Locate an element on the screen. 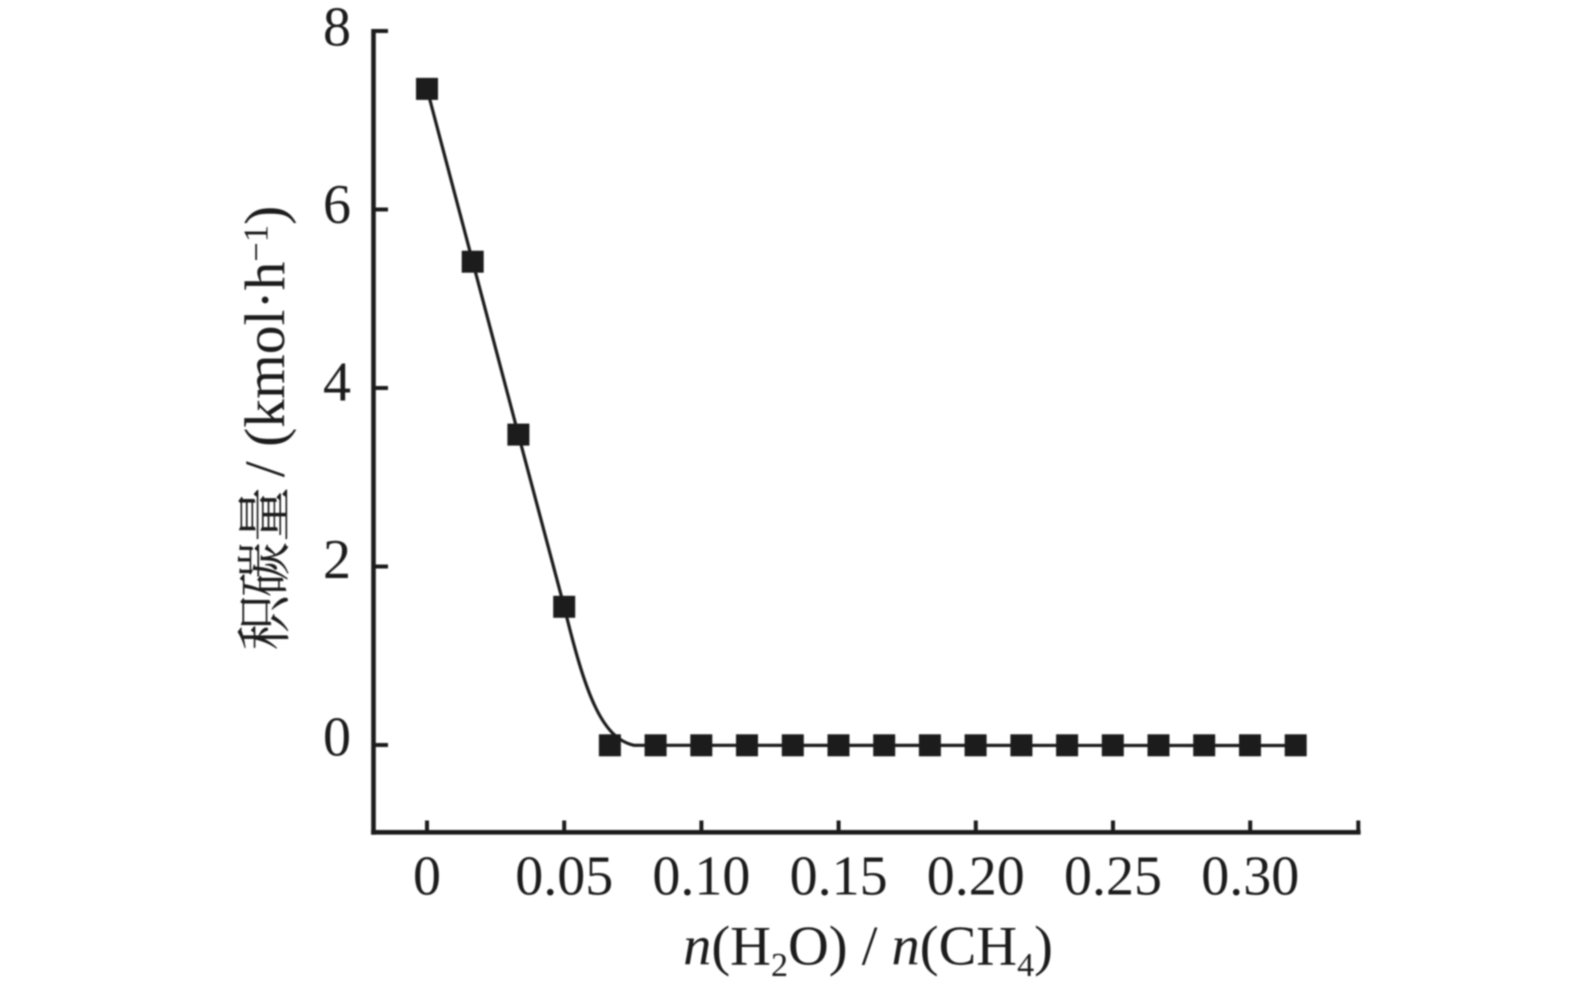  svg-text: 0.20 is located at coordinates (976, 877).